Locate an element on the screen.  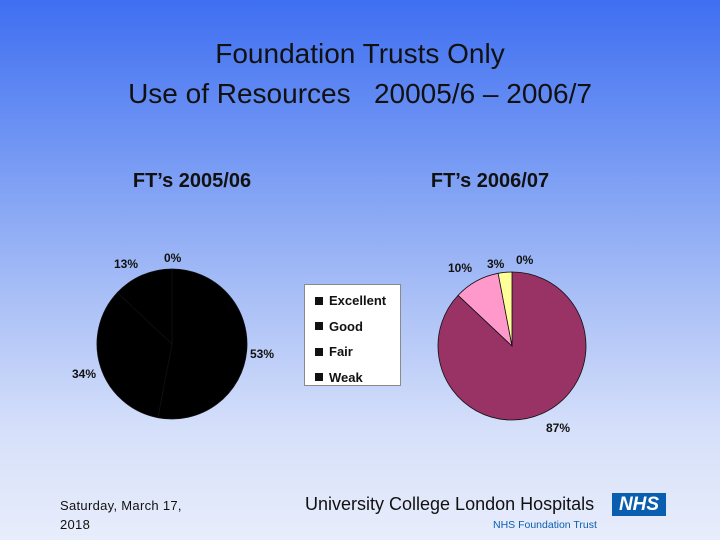
left-chart-title: FT’s 2005/06 is located at coordinates (192, 181).